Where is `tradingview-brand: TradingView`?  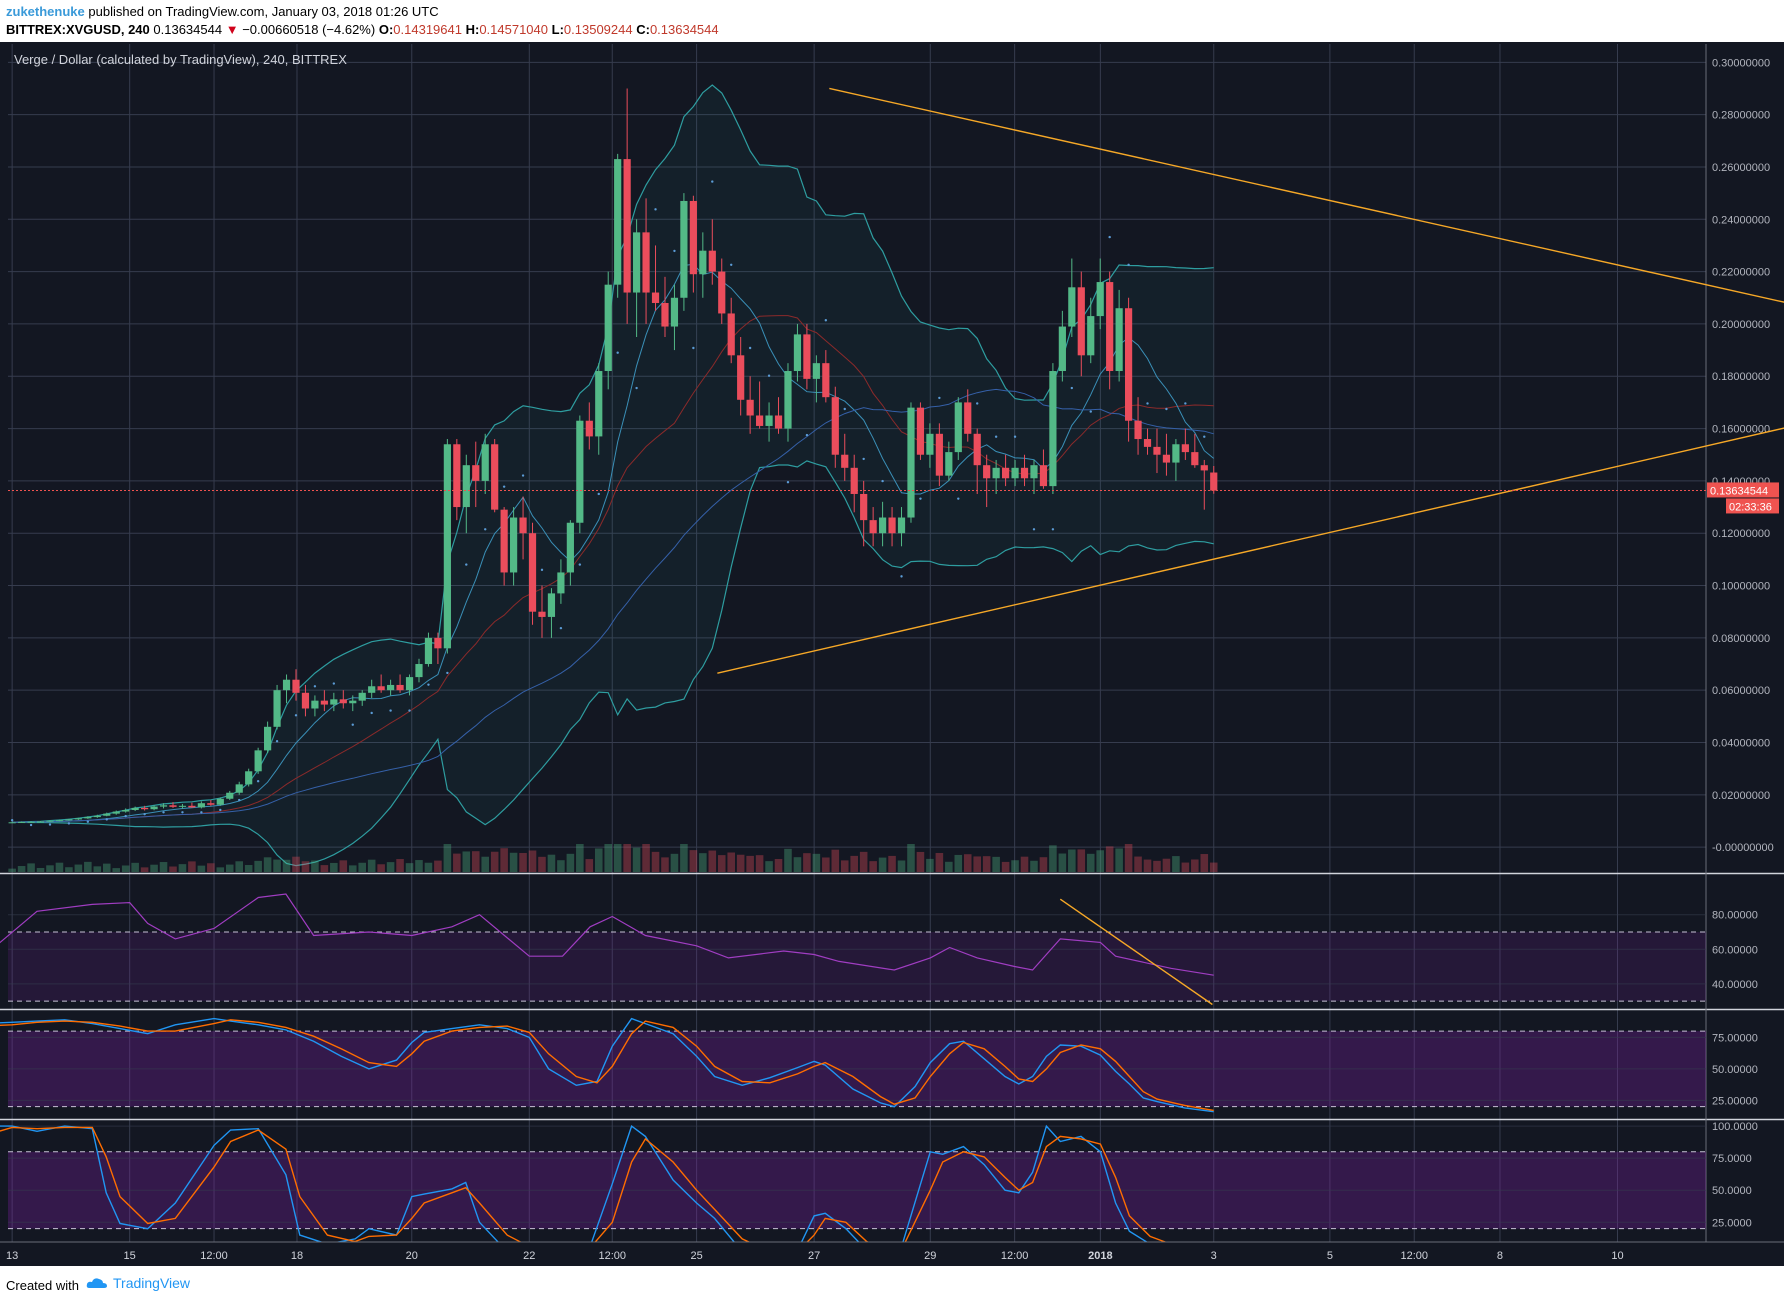
tradingview-brand: TradingView is located at coordinates (152, 1283).